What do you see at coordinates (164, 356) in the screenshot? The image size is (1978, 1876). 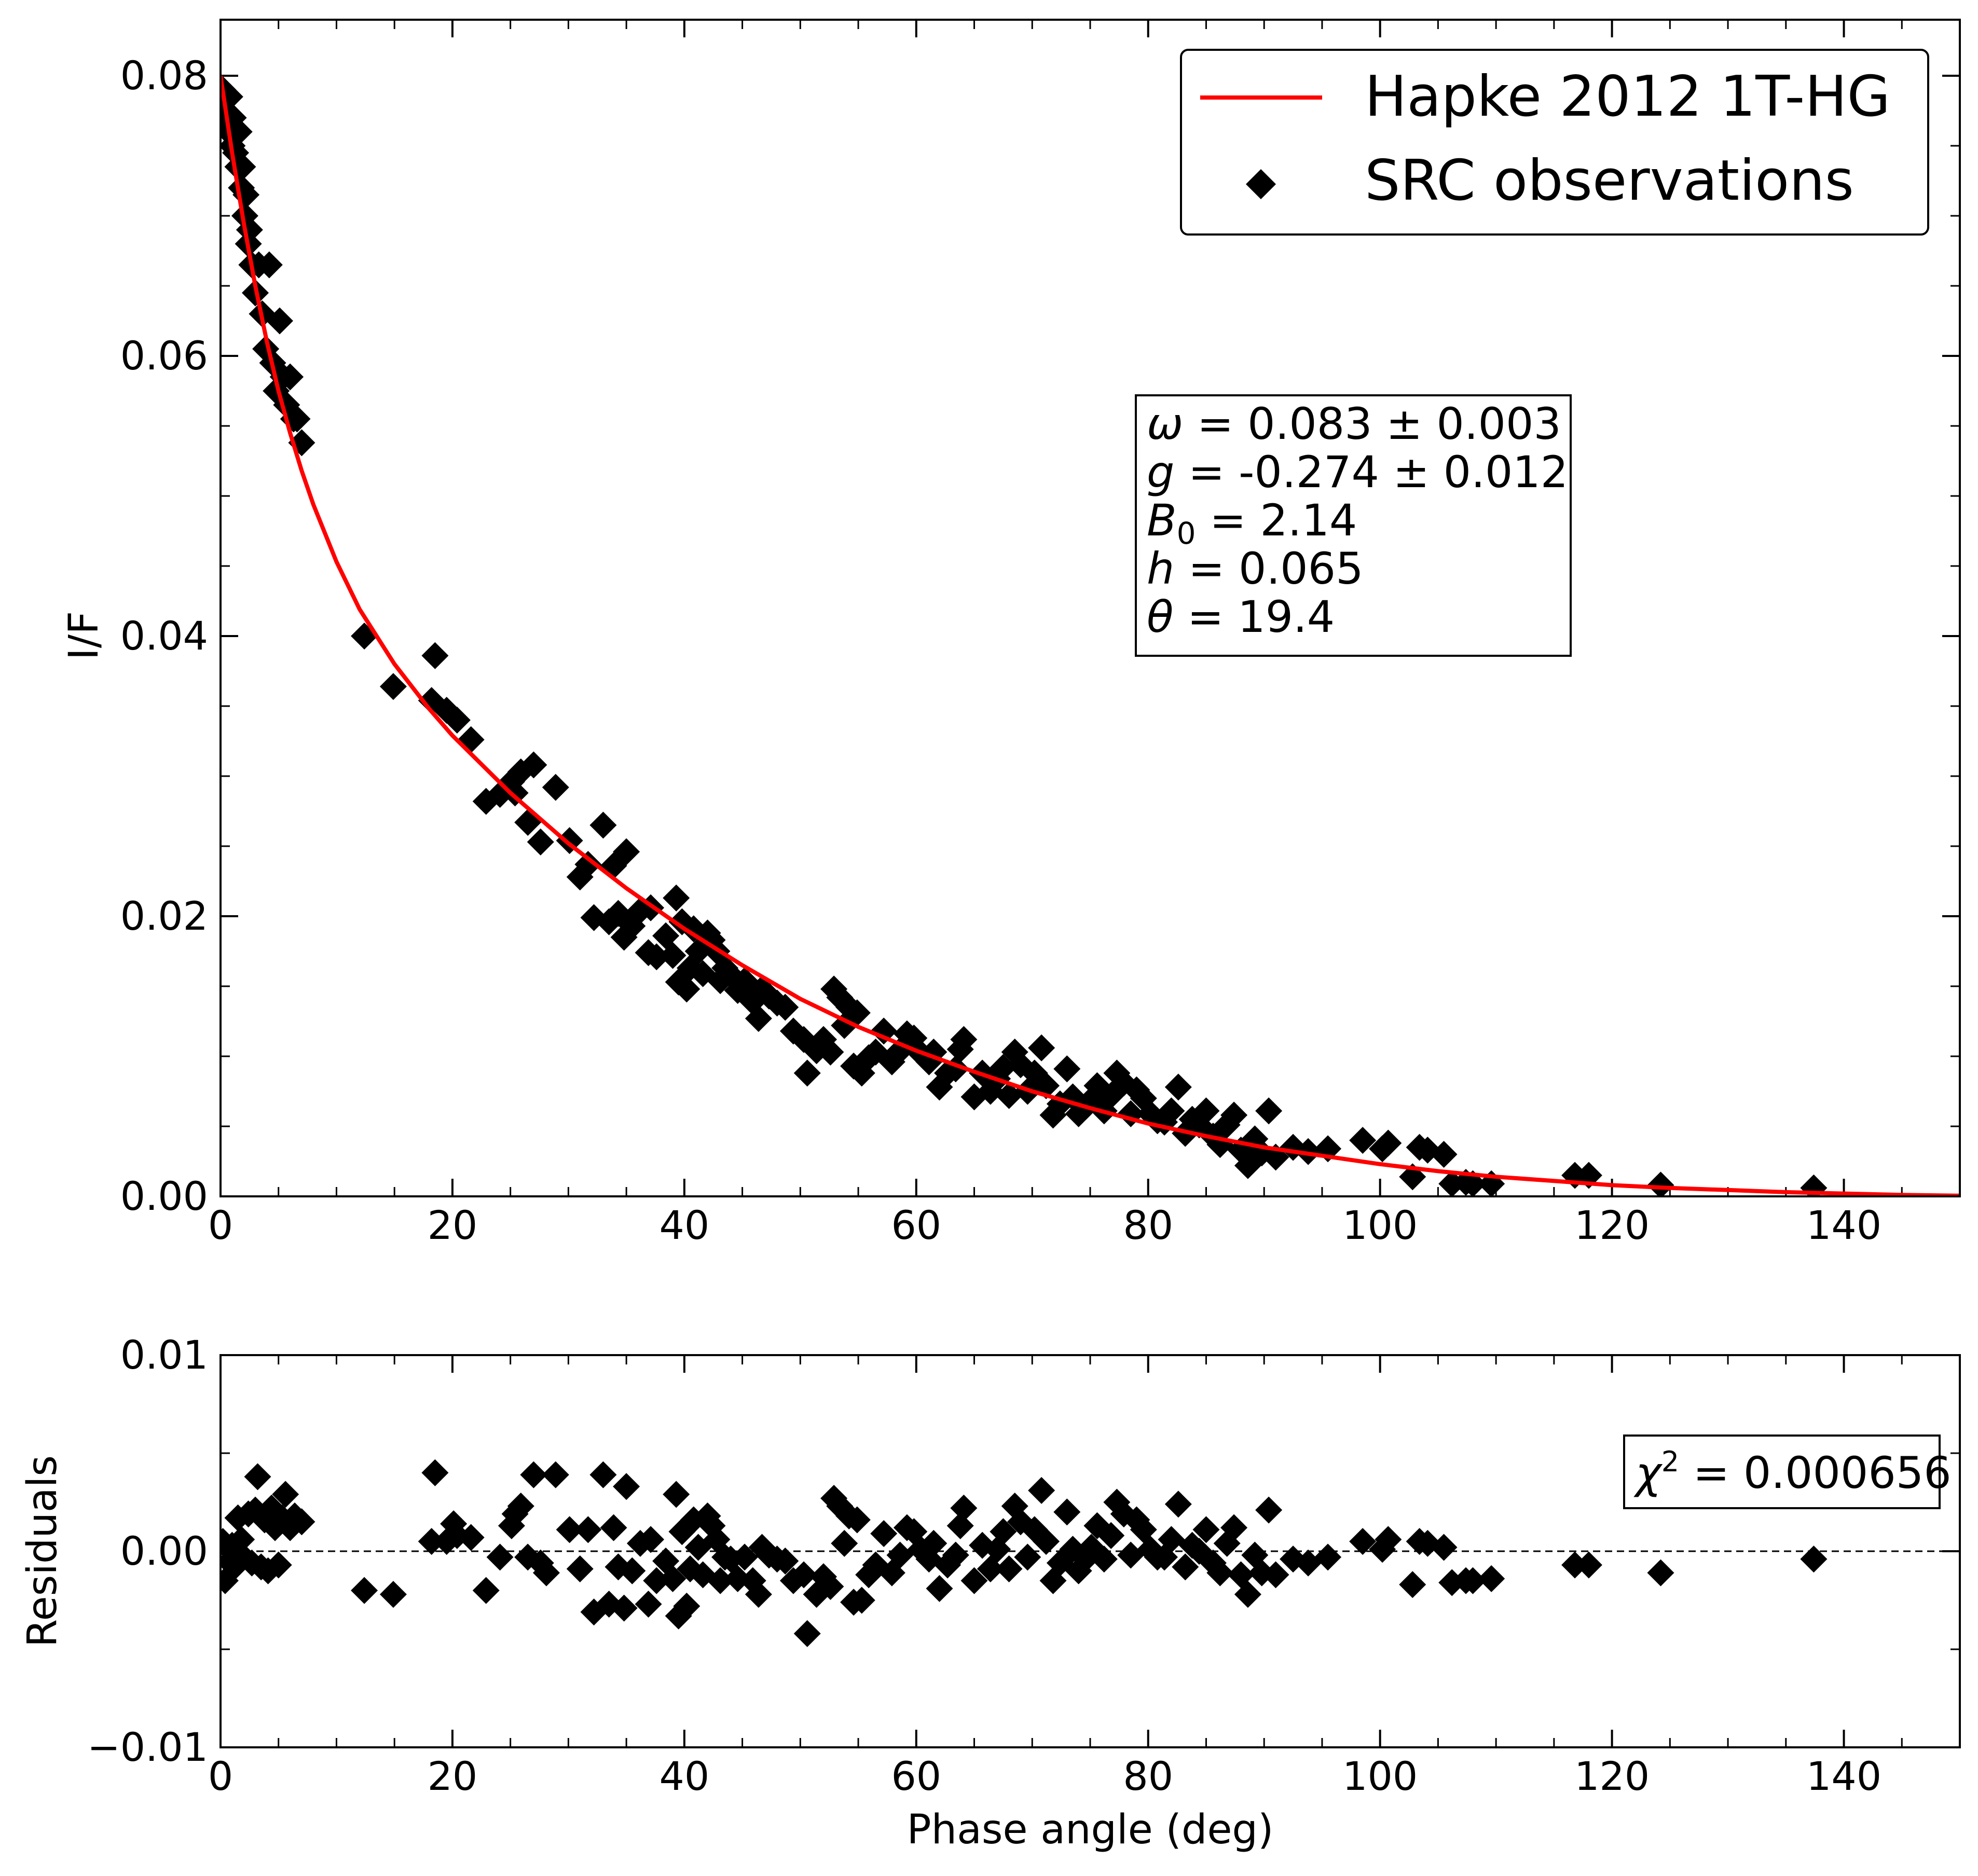 I see `top-y-tick-label: 0.06` at bounding box center [164, 356].